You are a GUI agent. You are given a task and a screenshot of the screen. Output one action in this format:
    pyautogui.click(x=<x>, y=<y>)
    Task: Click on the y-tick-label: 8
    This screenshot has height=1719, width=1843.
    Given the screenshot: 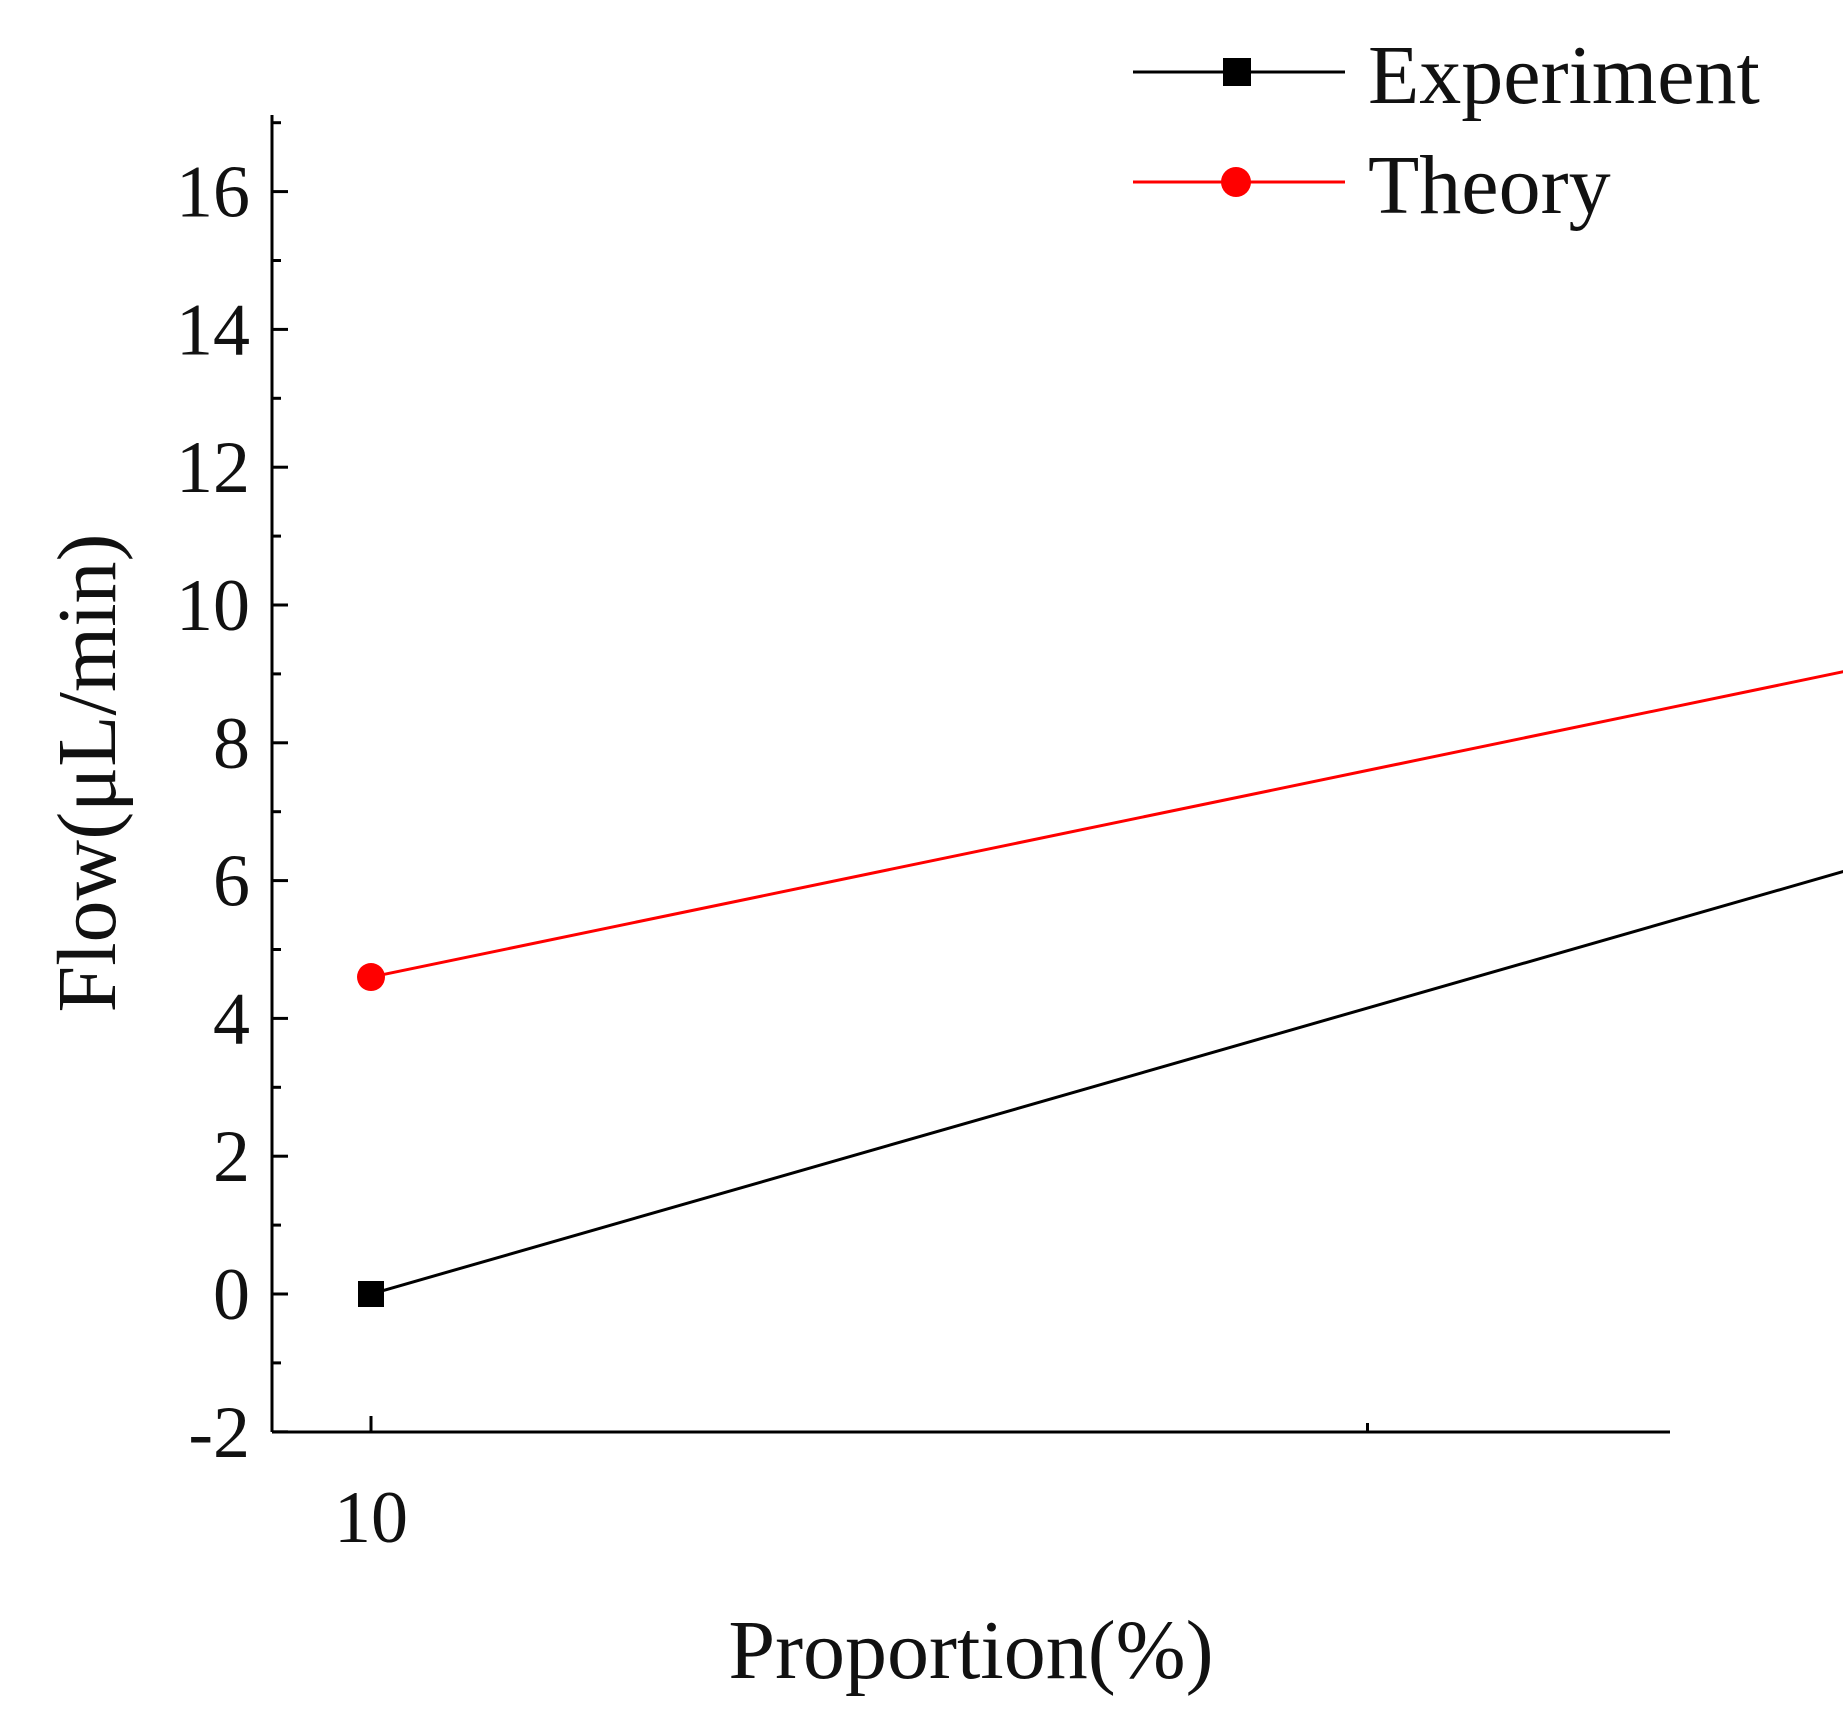 What is the action you would take?
    pyautogui.click(x=231, y=744)
    